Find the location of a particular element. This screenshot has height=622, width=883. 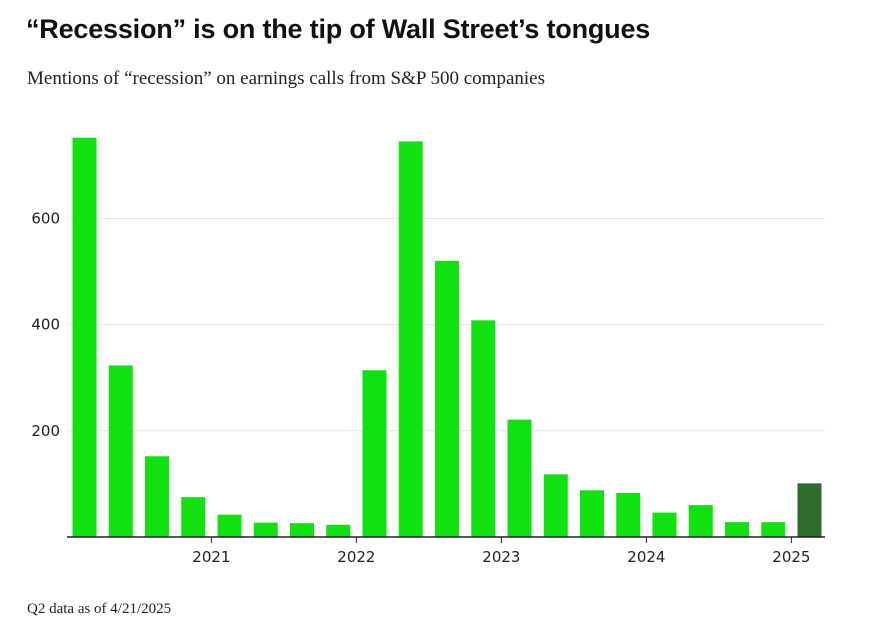

bar-2022-q2 is located at coordinates (374, 453).